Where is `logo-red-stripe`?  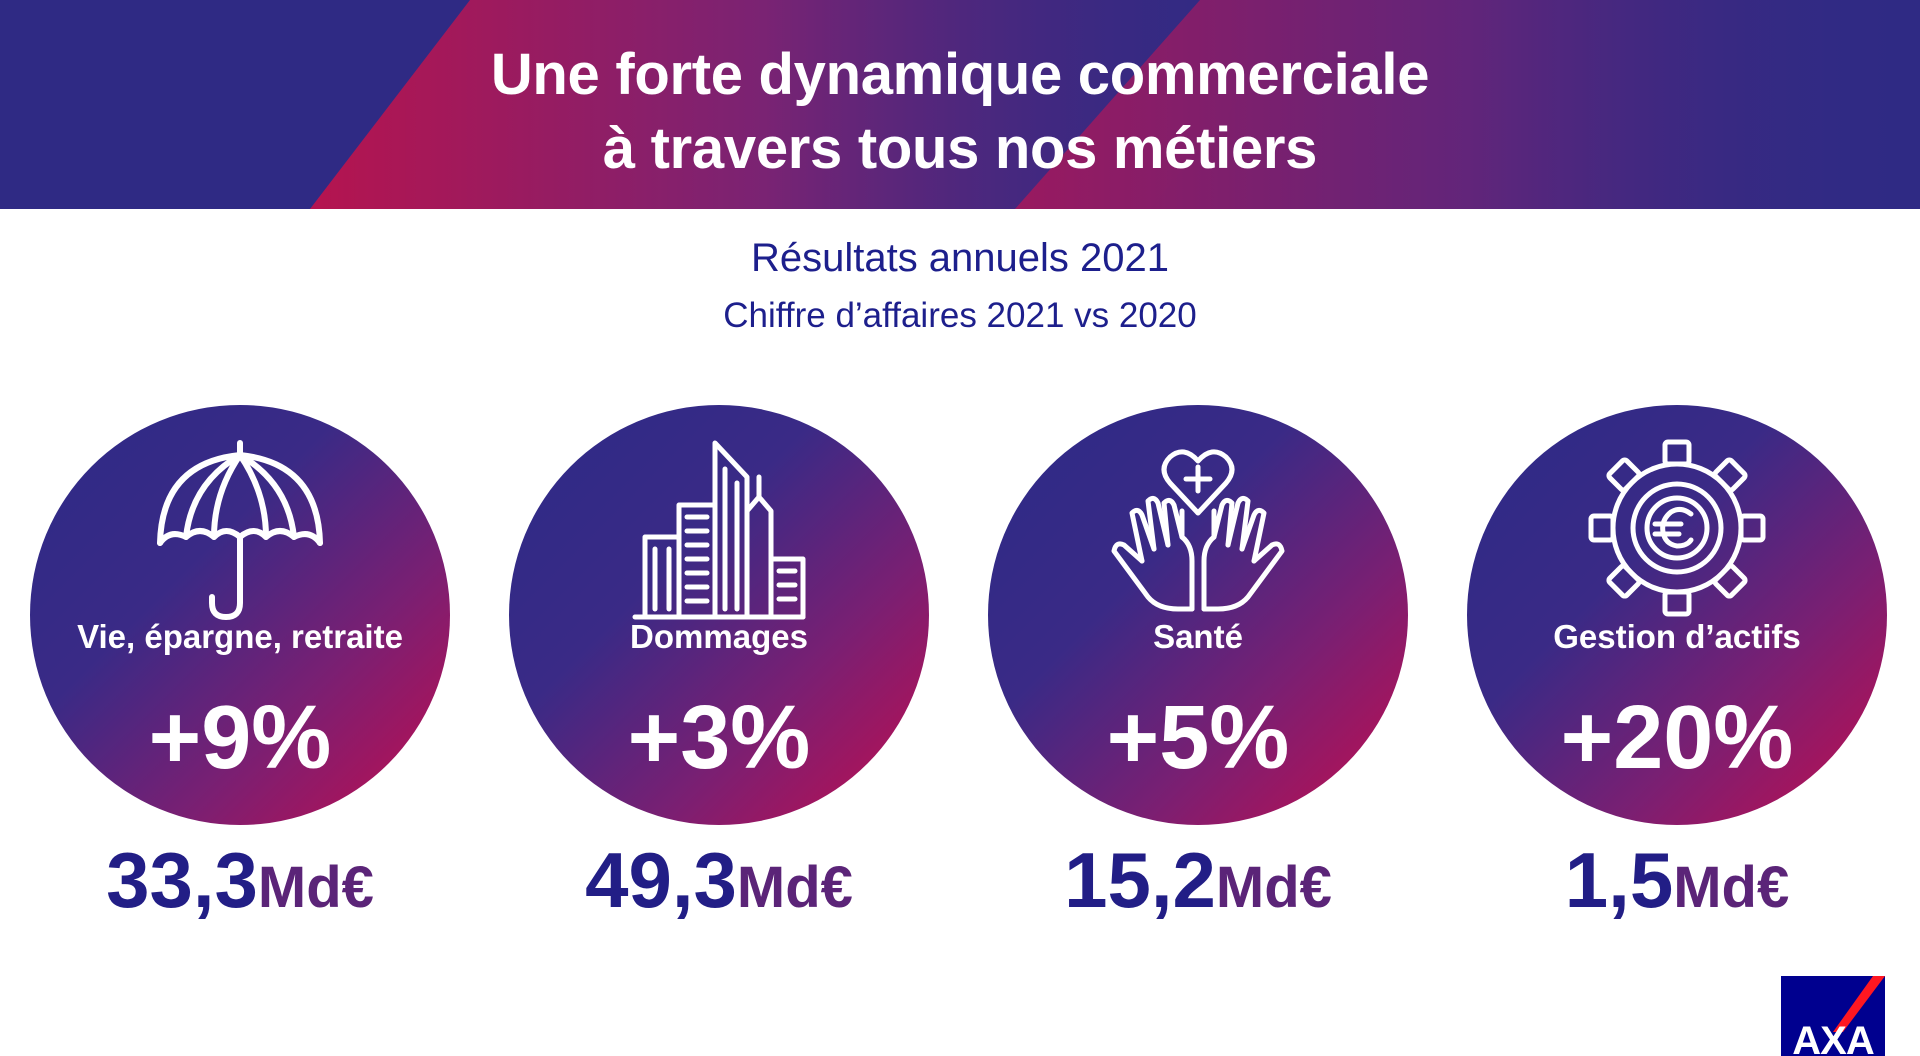
logo-red-stripe is located at coordinates (1859, 1004).